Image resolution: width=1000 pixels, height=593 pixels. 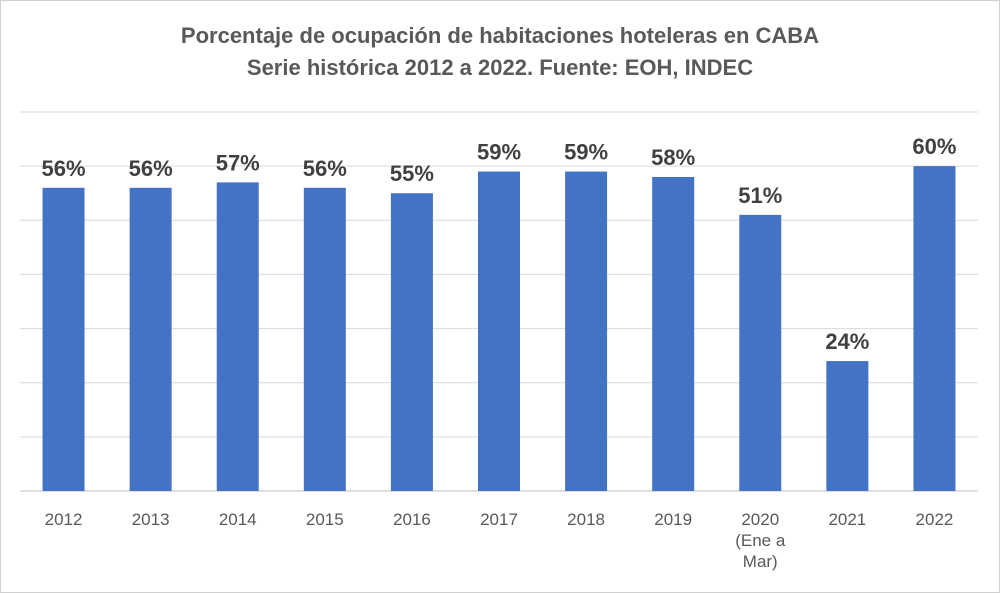 I want to click on x-tick-label-line: 2017, so click(x=499, y=519).